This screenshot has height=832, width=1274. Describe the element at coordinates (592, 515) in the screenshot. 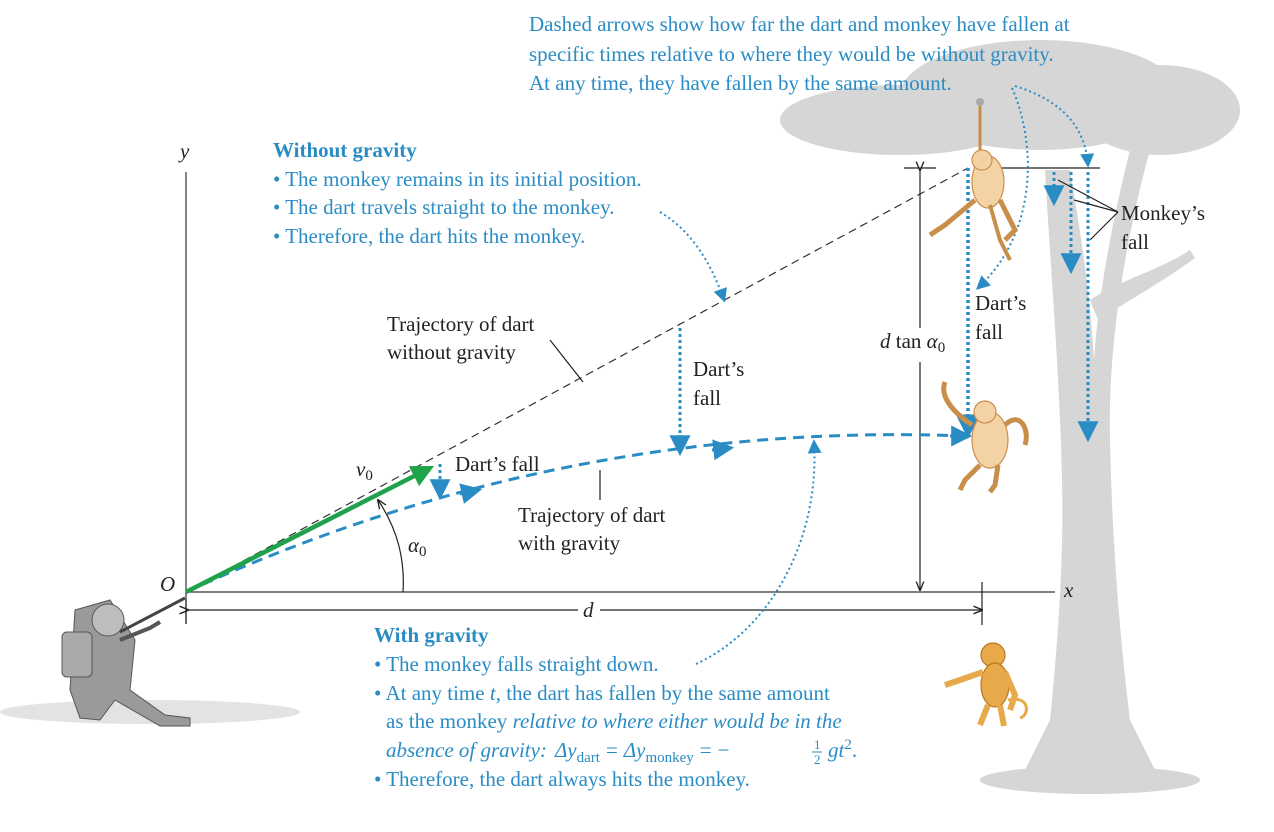

I see `label-traj-gravity-1: Trajectory of dart` at that location.